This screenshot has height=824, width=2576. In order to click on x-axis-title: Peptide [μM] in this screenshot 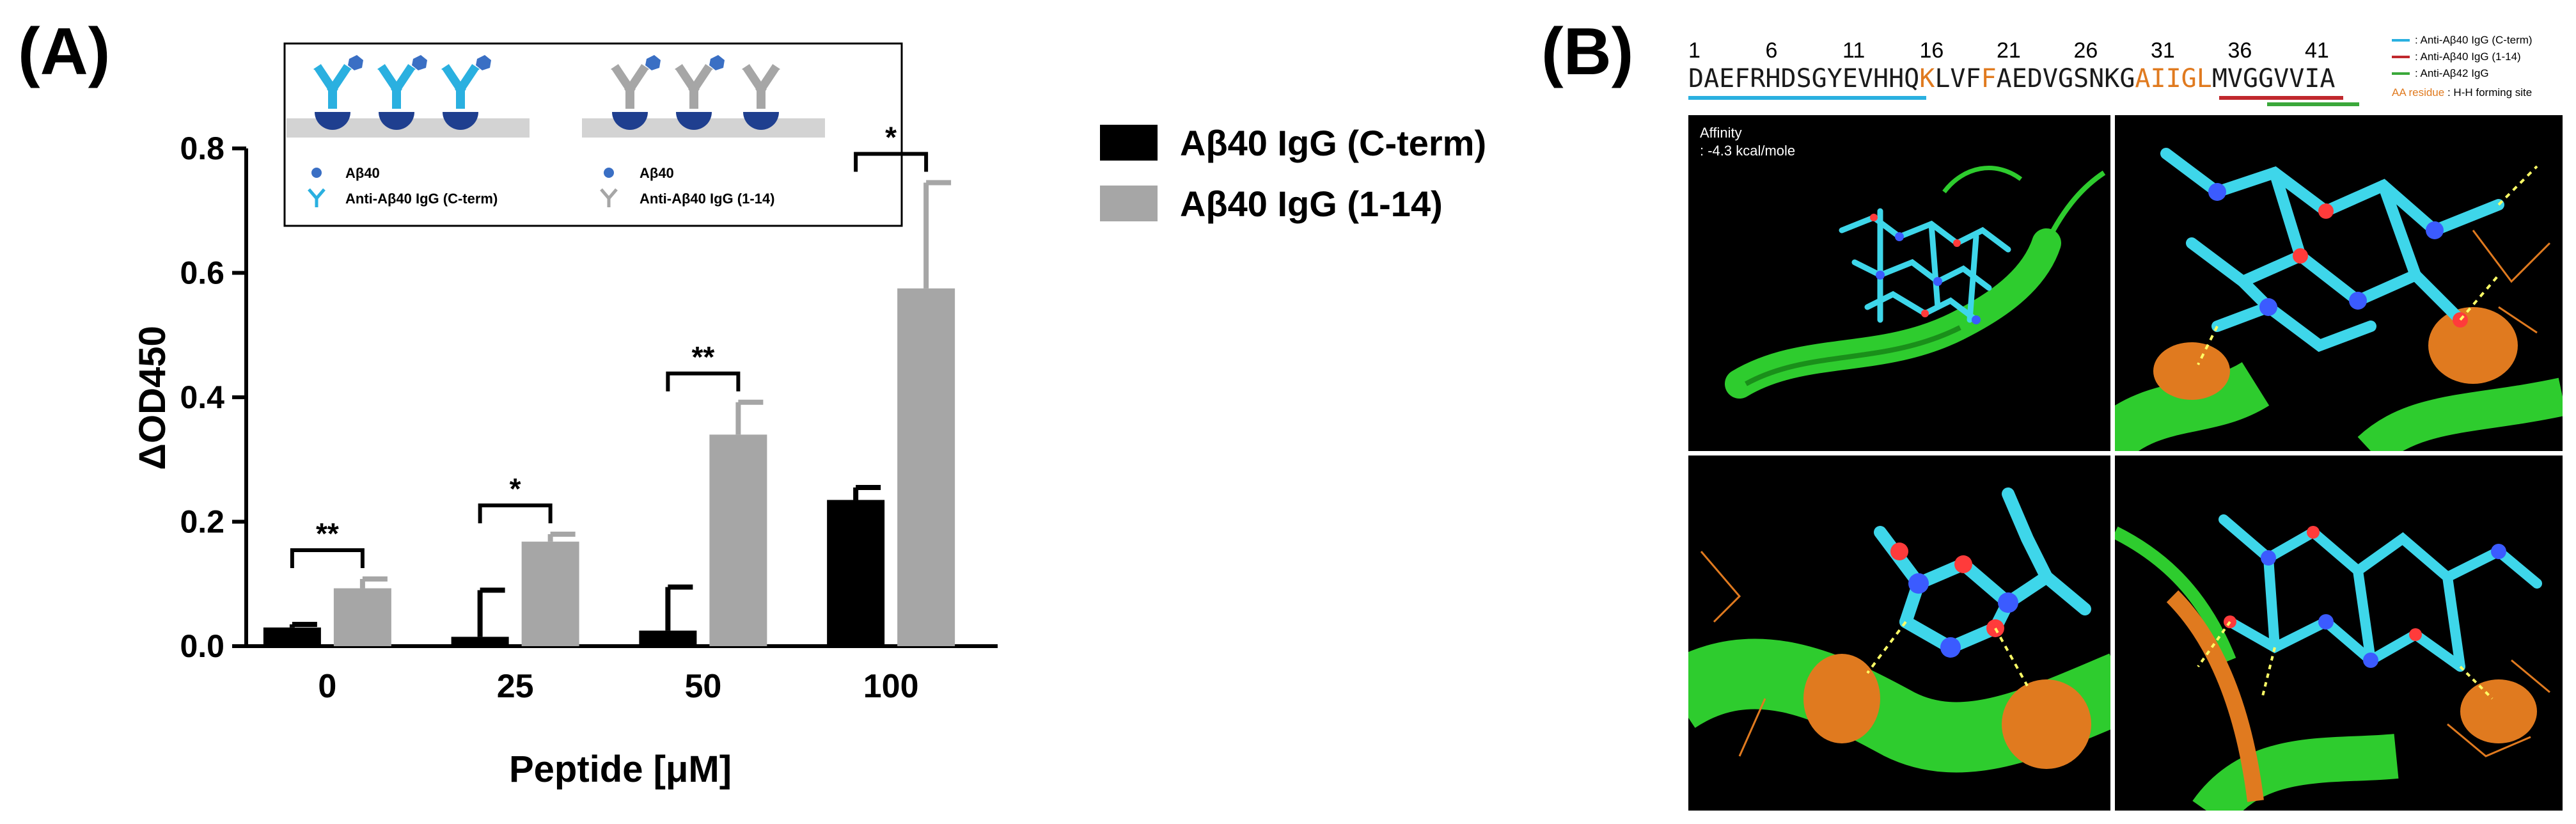, I will do `click(620, 769)`.